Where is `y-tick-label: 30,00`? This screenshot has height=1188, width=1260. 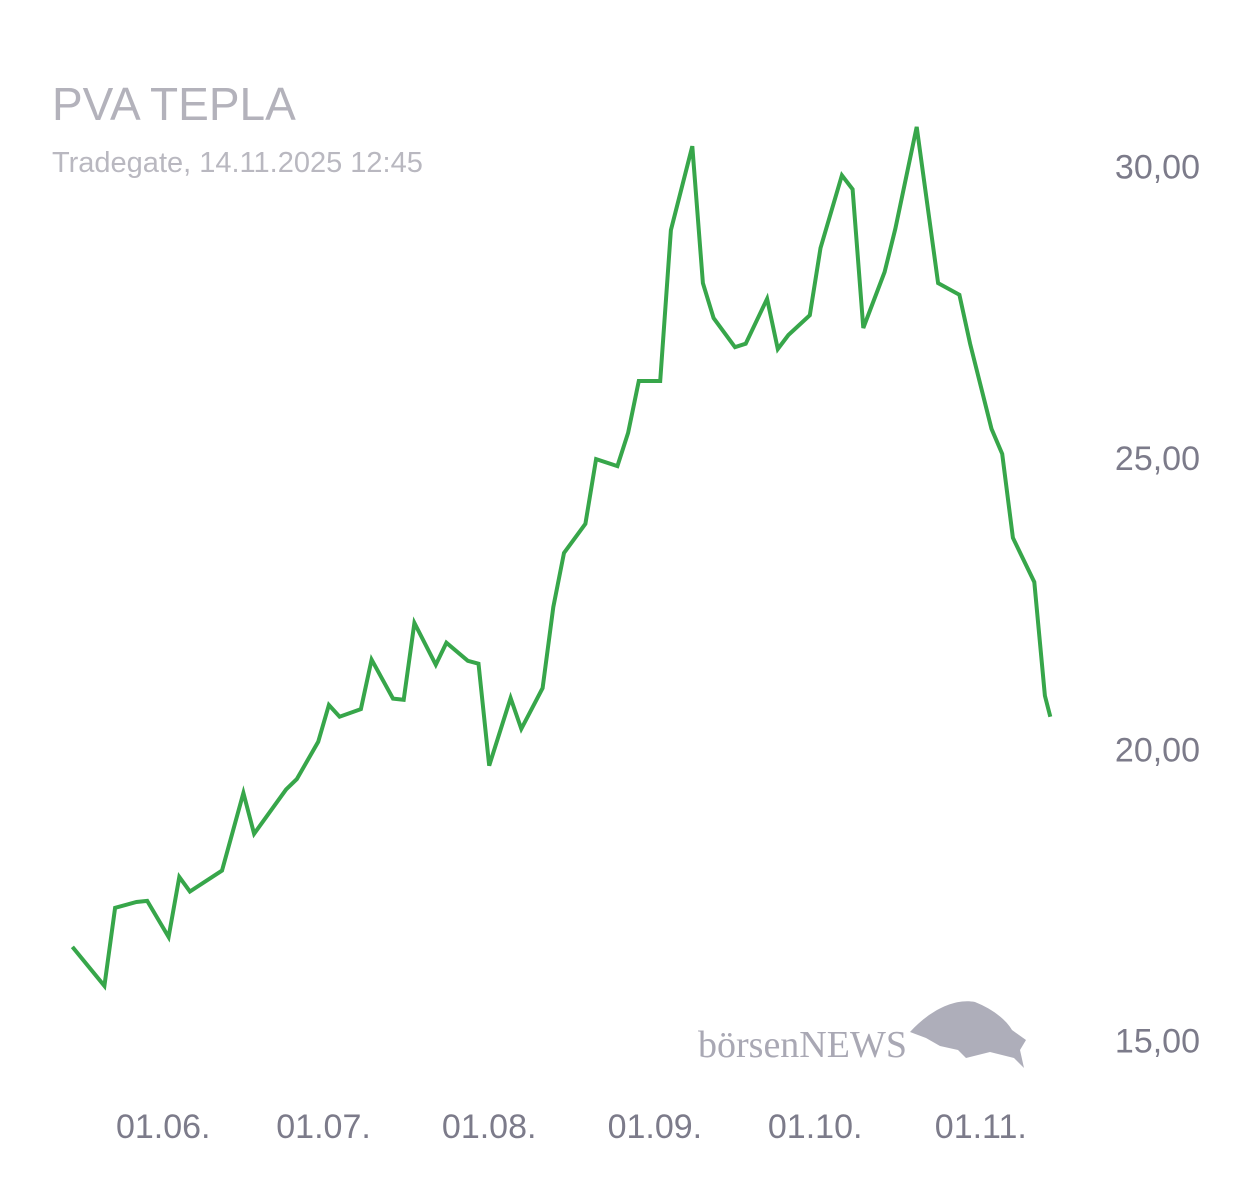
y-tick-label: 30,00 is located at coordinates (1157, 168).